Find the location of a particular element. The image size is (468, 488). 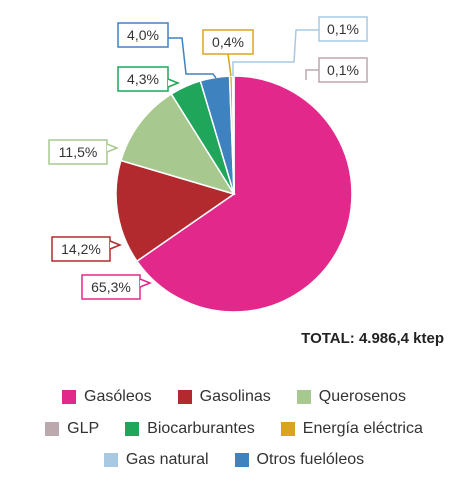

legend-label: Gasolinas is located at coordinates (235, 396).